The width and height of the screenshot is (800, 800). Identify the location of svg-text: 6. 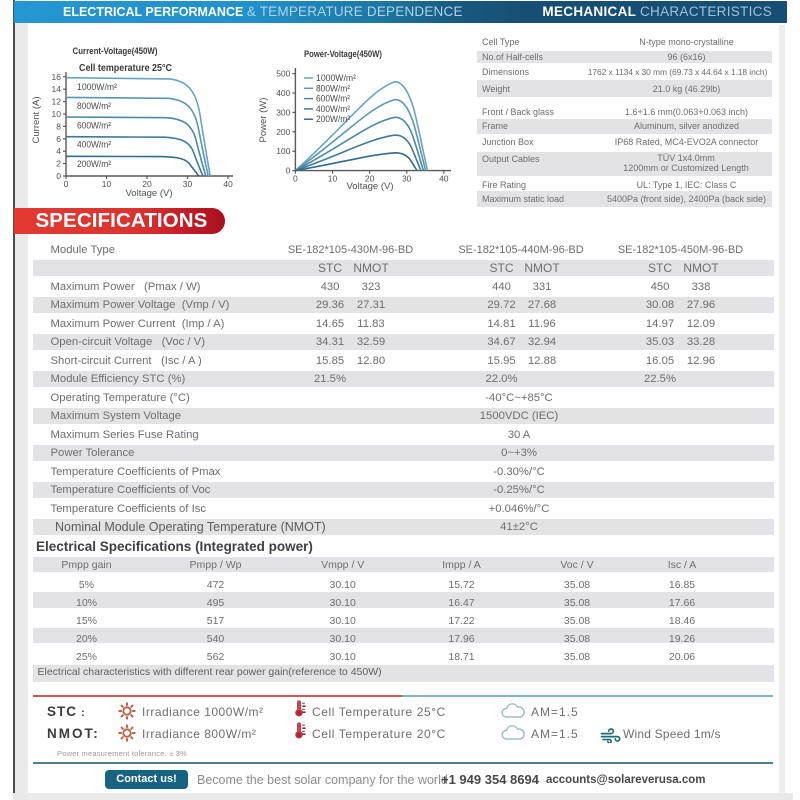
(58, 139).